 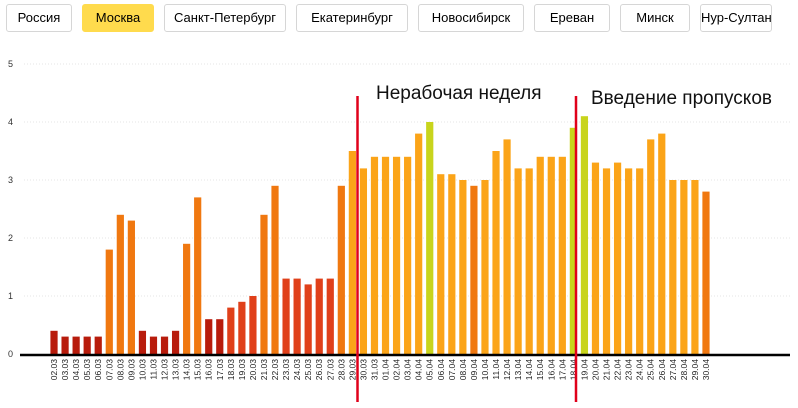 What do you see at coordinates (595, 258) in the screenshot?
I see `bar-20.04` at bounding box center [595, 258].